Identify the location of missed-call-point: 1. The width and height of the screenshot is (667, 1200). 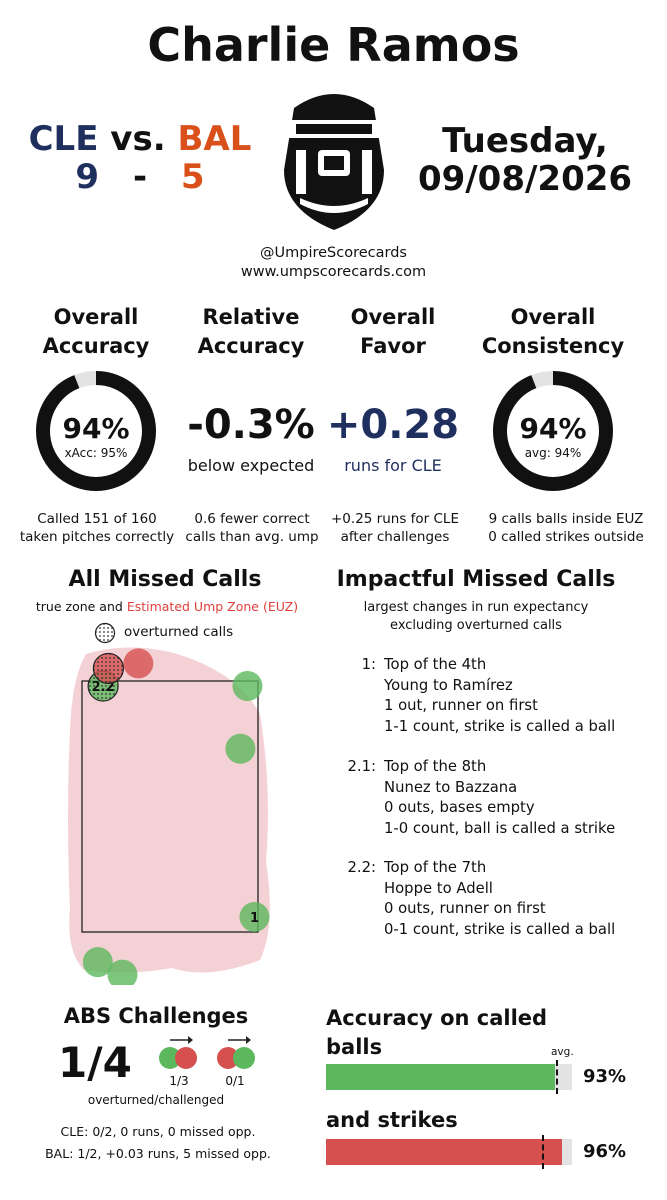
(254, 916).